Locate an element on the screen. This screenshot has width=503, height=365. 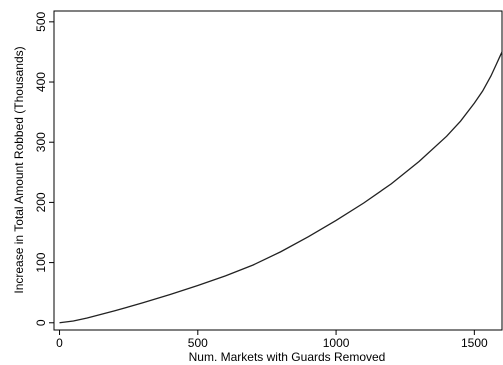
y-tick-label-400: 400 is located at coordinates (41, 82).